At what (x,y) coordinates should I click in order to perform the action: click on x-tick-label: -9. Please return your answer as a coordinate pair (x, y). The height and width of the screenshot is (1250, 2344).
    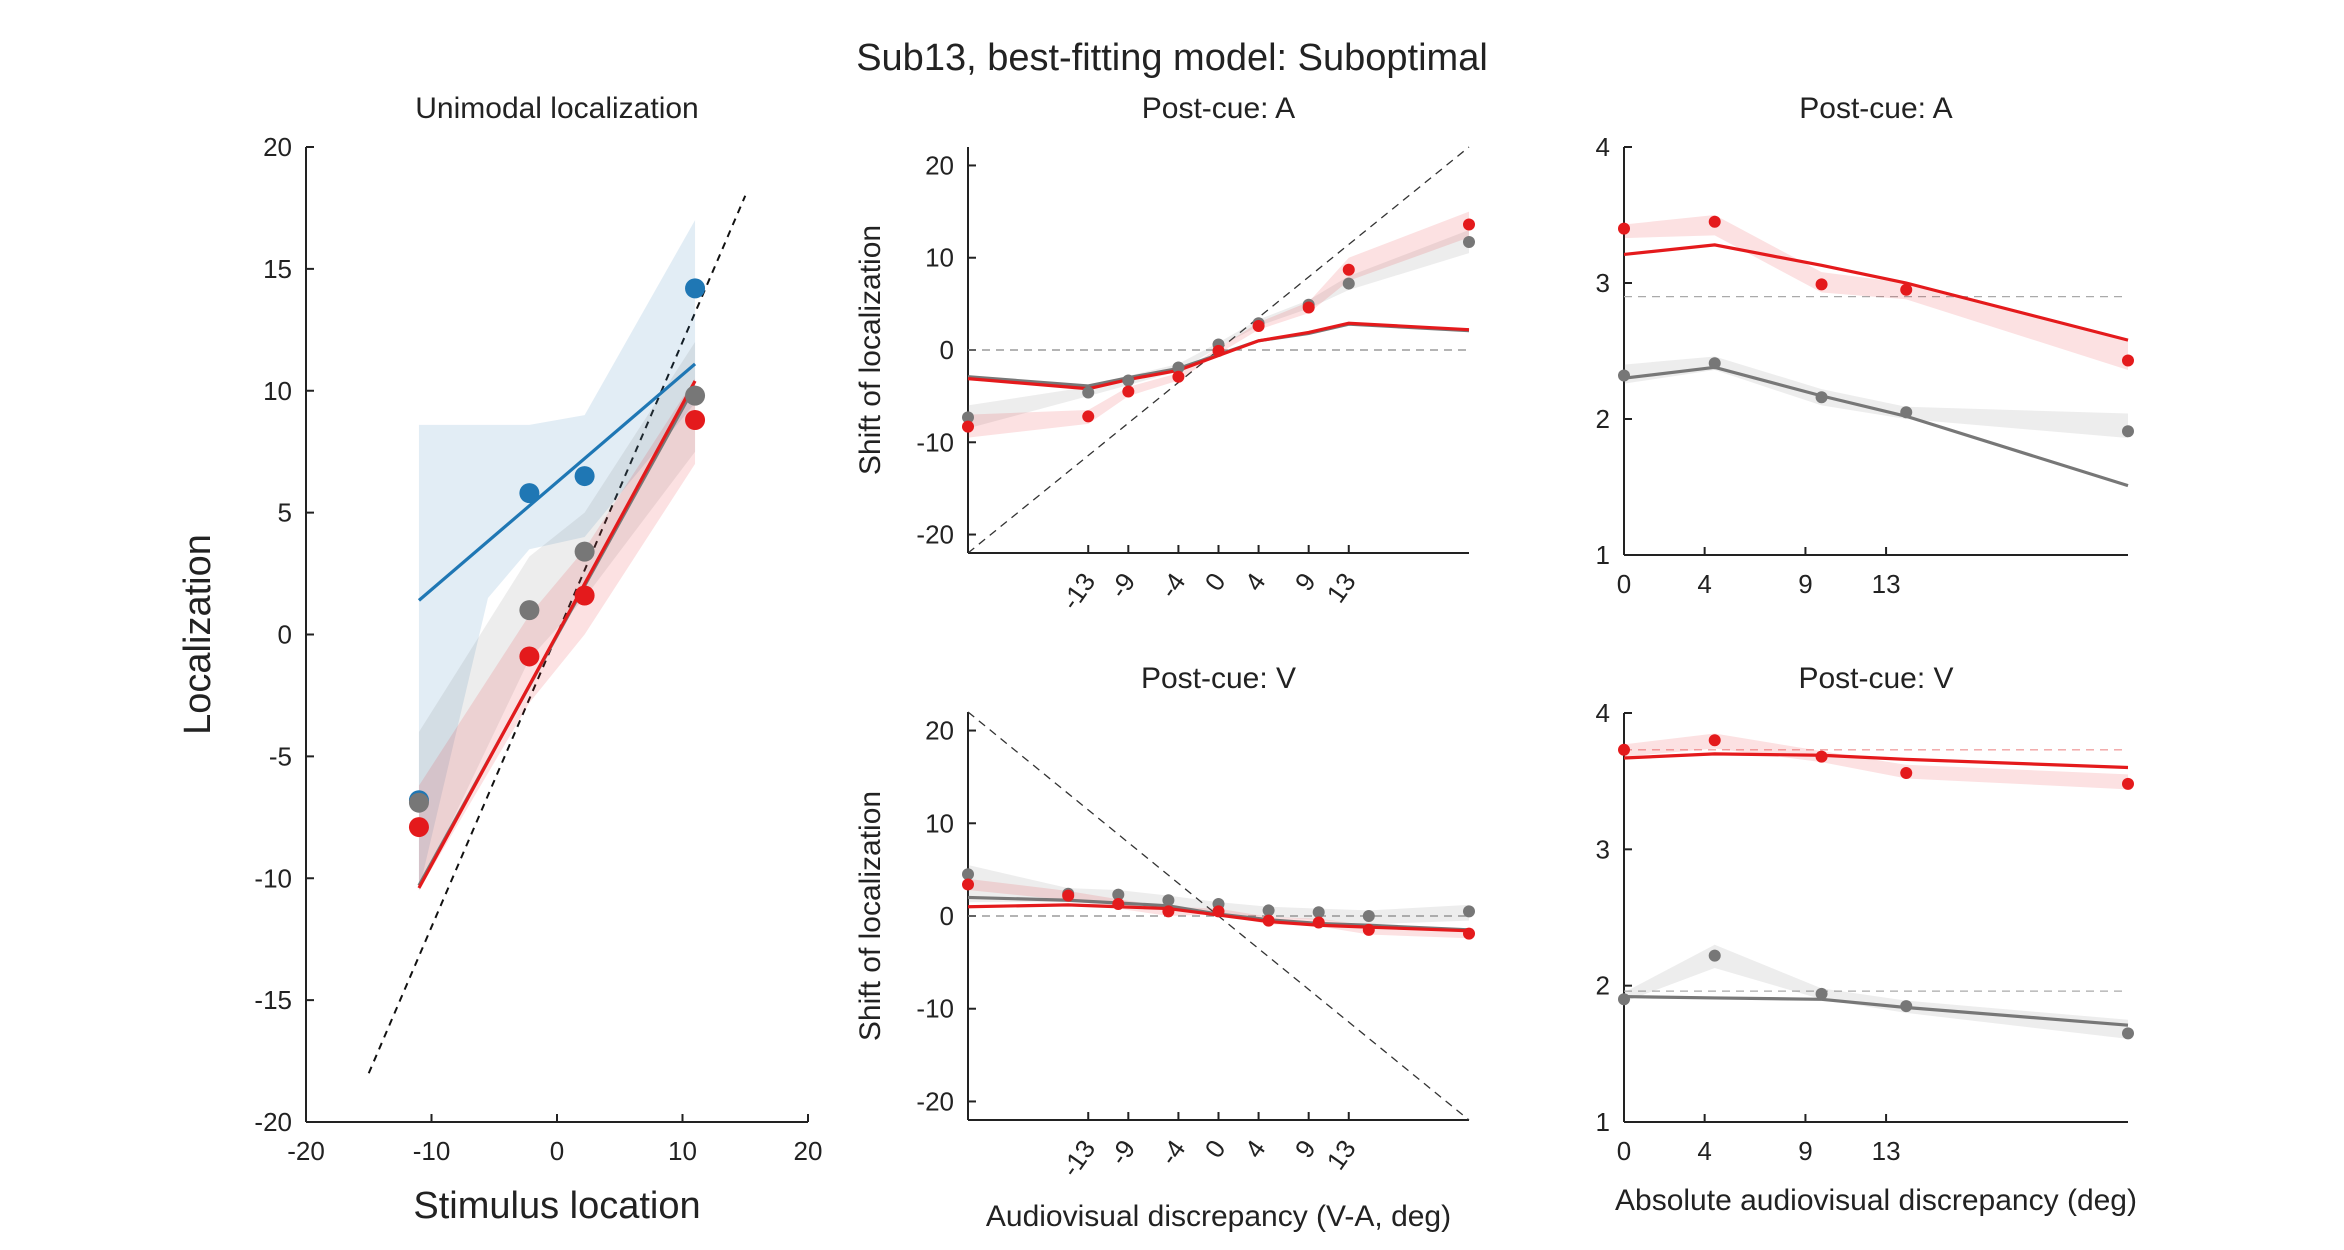
    Looking at the image, I should click on (1122, 1152).